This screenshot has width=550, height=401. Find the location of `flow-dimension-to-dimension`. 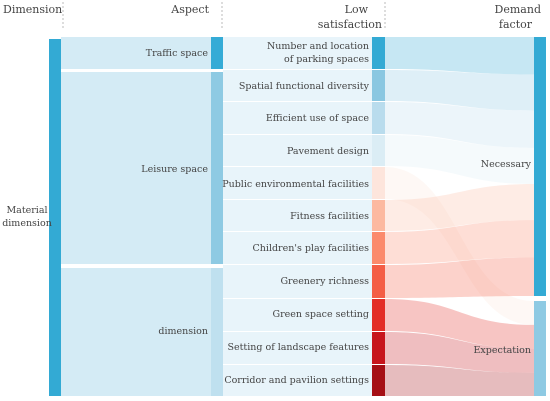

flow-dimension-to-dimension is located at coordinates (136, 332).